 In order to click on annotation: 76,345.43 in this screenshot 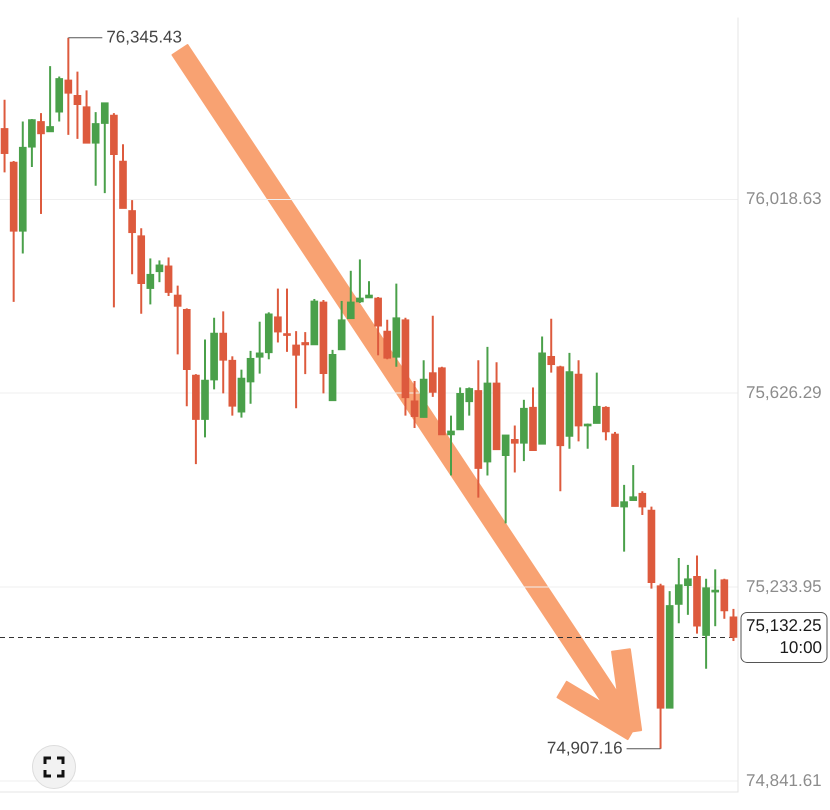, I will do `click(144, 36)`.